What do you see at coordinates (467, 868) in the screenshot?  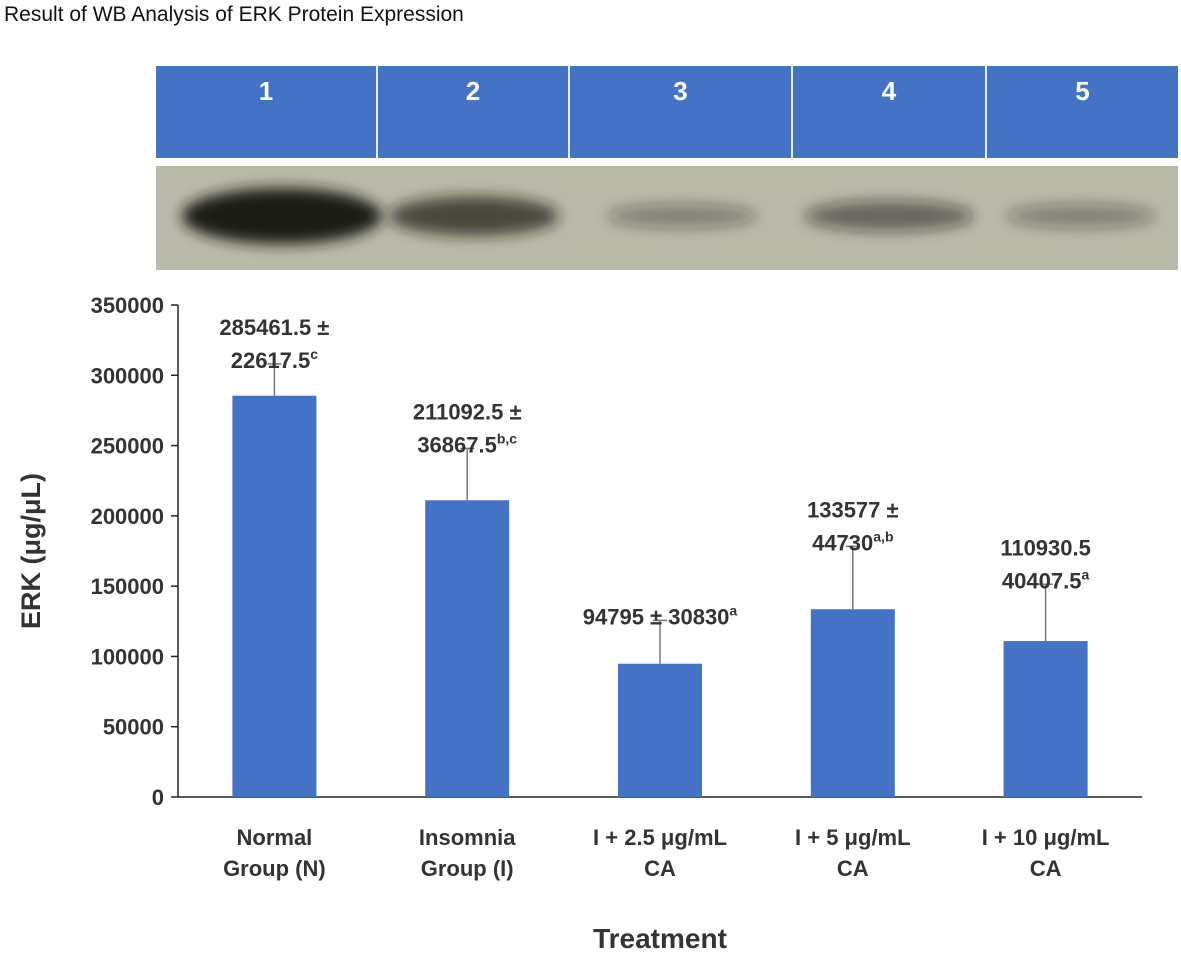 I see `x-tick-label: Group (I)` at bounding box center [467, 868].